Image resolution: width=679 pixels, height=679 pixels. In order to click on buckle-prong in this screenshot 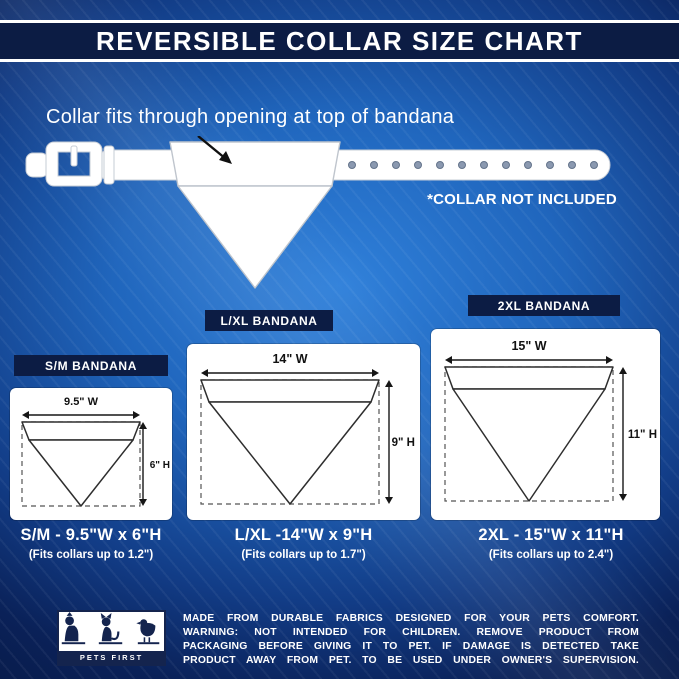, I will do `click(74, 156)`.